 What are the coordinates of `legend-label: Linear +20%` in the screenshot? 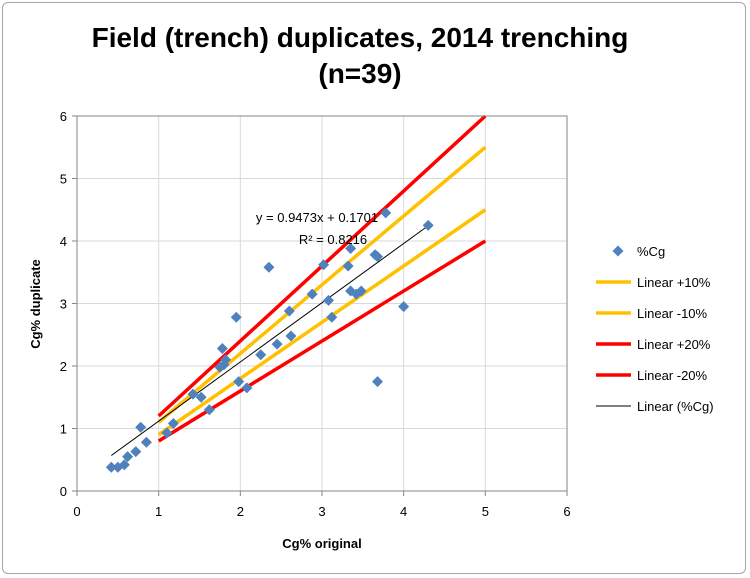 It's located at (674, 344).